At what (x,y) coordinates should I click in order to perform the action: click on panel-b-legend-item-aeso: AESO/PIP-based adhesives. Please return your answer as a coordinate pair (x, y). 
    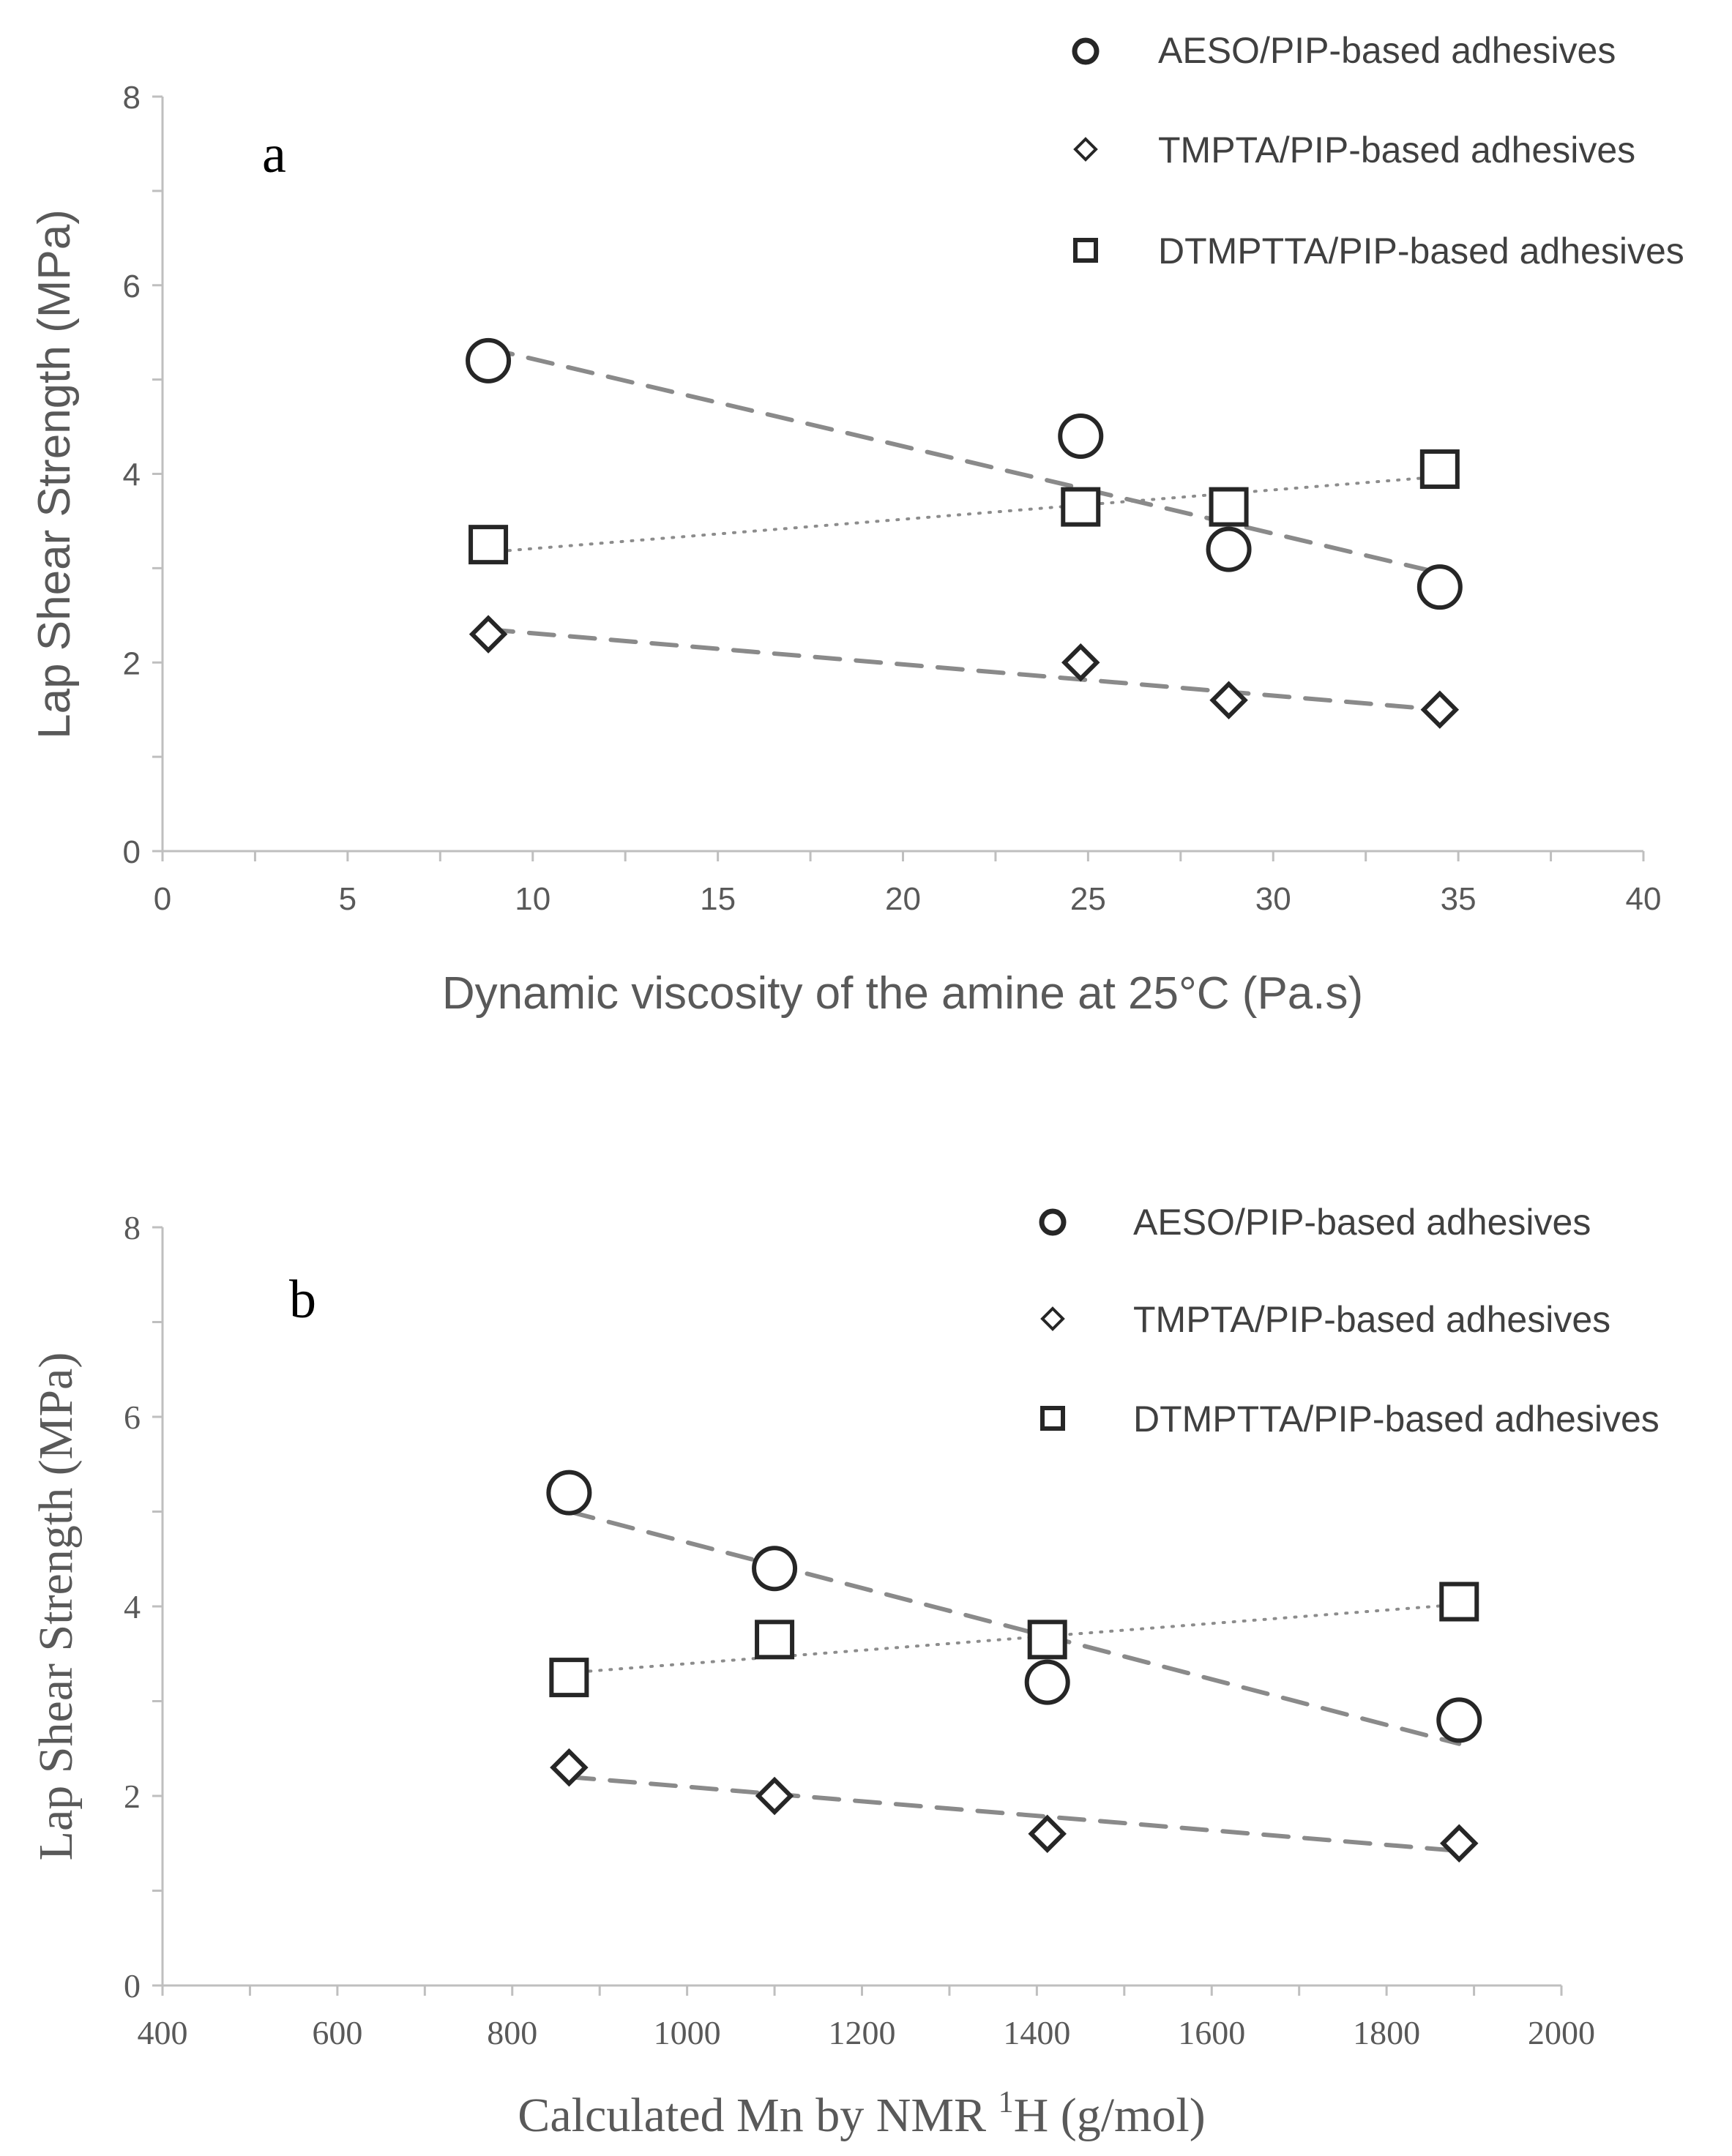
    Looking at the image, I should click on (1315, 1222).